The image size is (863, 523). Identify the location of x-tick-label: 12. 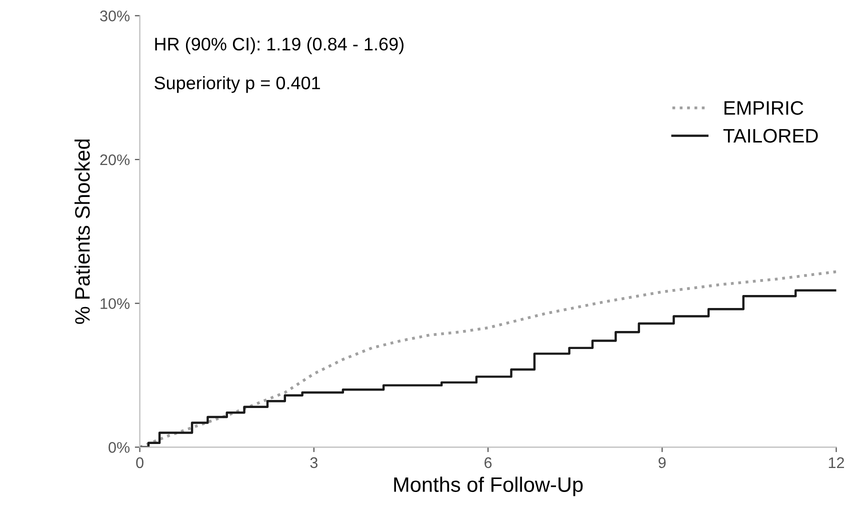
(836, 462).